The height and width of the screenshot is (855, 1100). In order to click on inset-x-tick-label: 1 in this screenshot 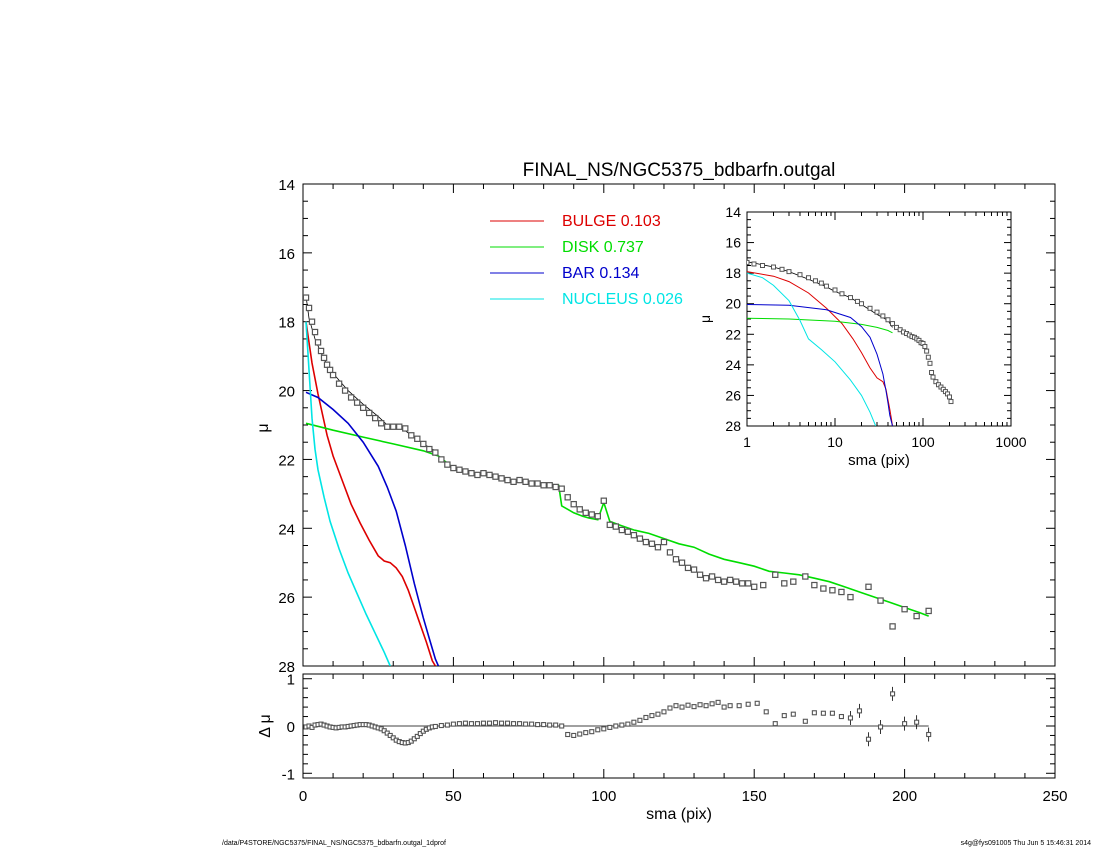, I will do `click(747, 442)`.